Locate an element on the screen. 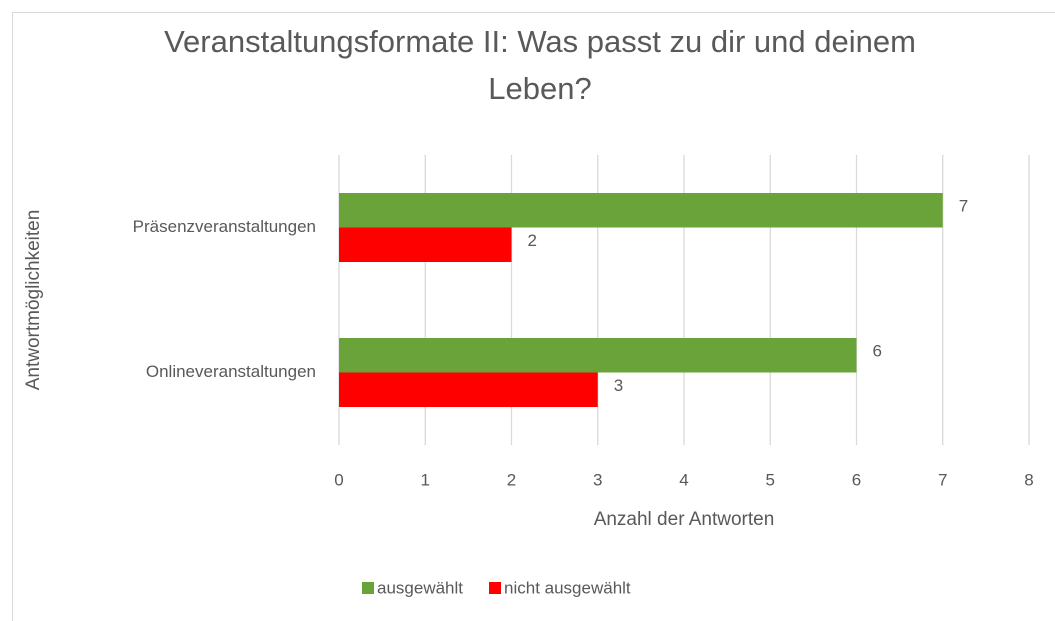 The image size is (1055, 621). data-label: 2 is located at coordinates (532, 240).